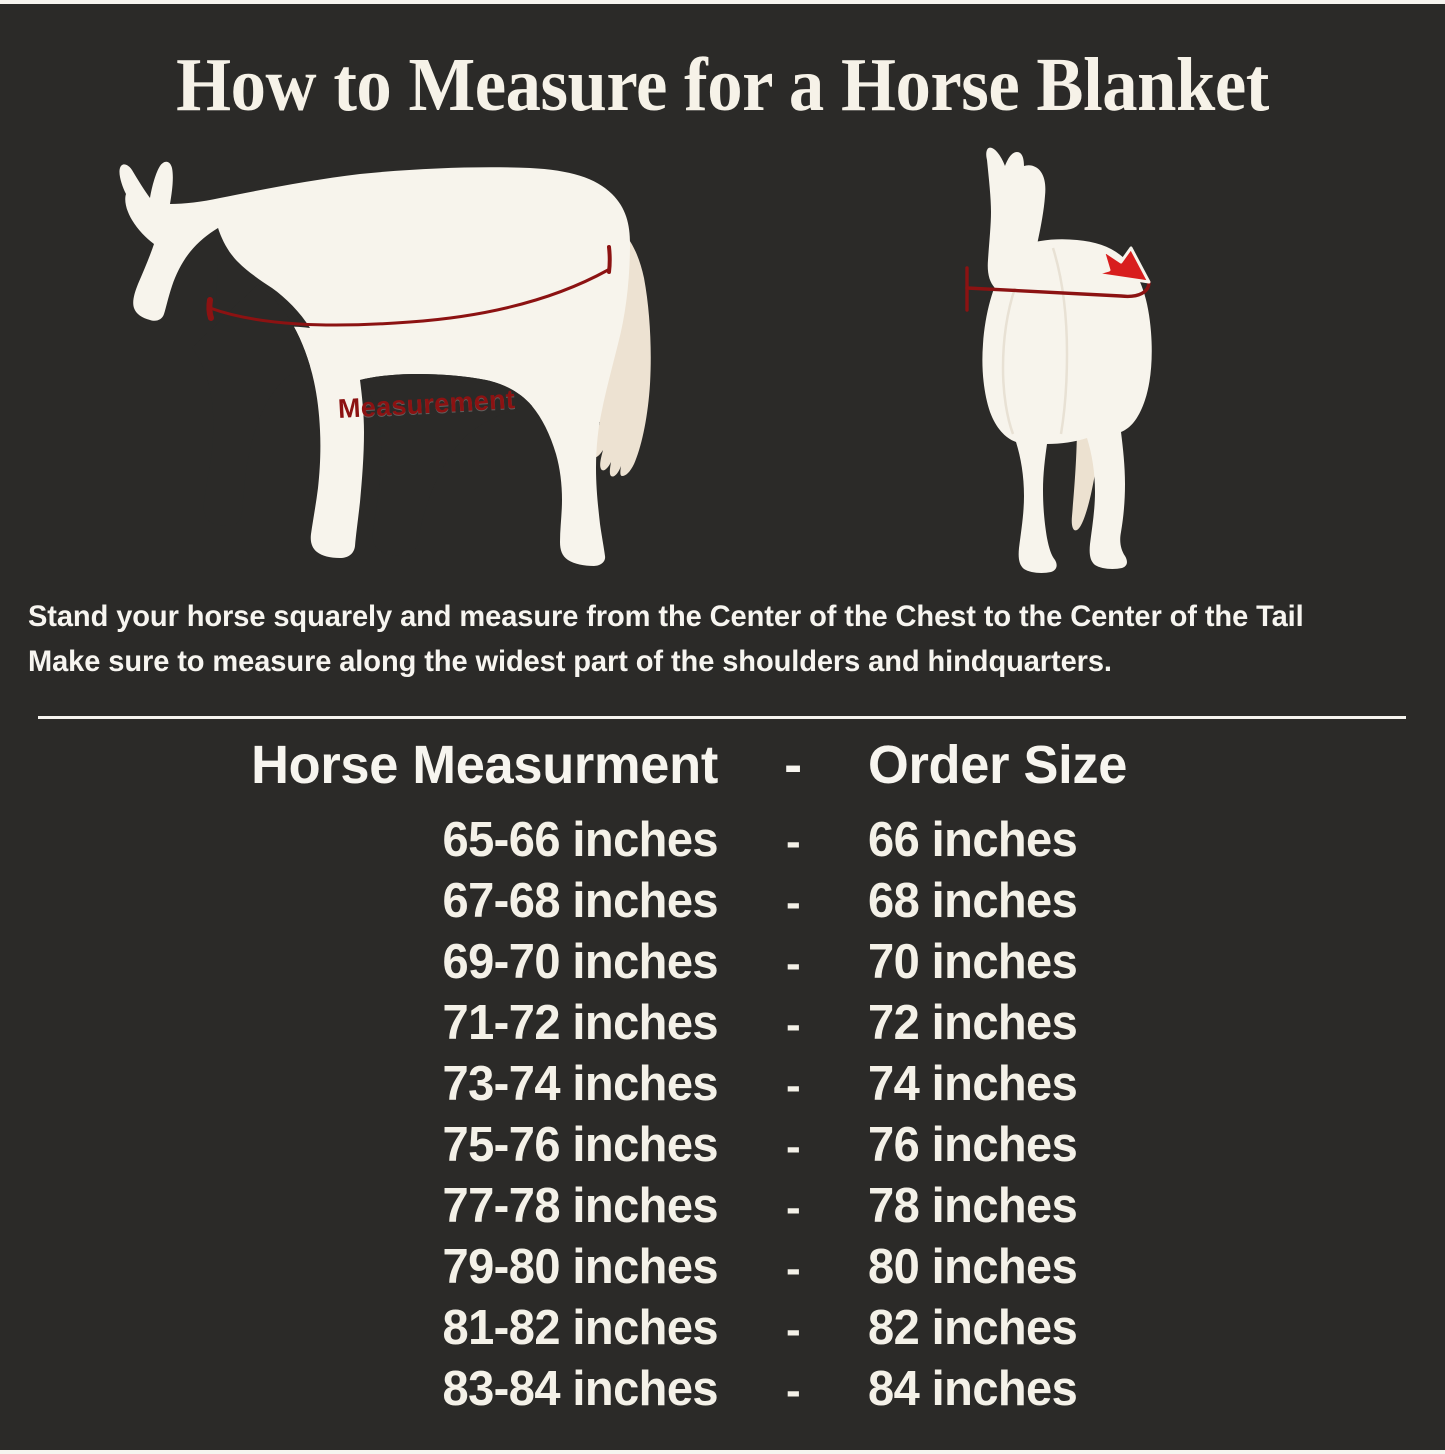 Image resolution: width=1445 pixels, height=1454 pixels. What do you see at coordinates (722, 717) in the screenshot?
I see `section-divider` at bounding box center [722, 717].